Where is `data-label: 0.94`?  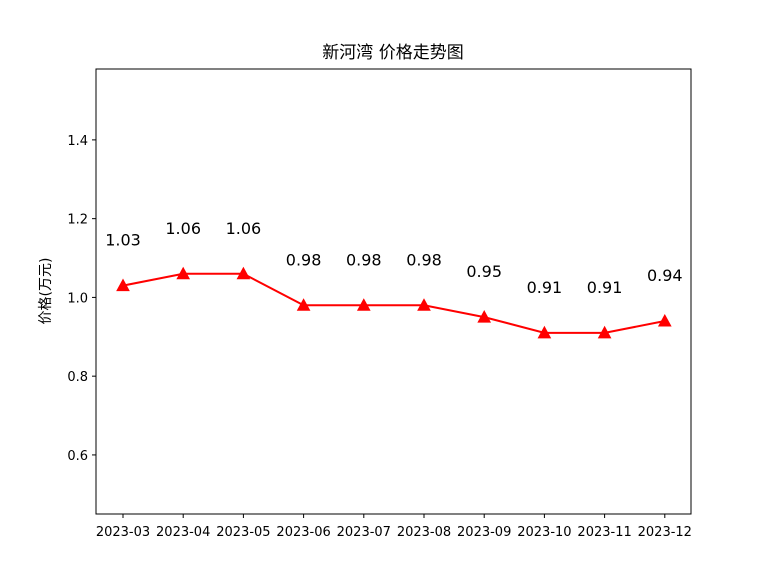 data-label: 0.94 is located at coordinates (665, 275).